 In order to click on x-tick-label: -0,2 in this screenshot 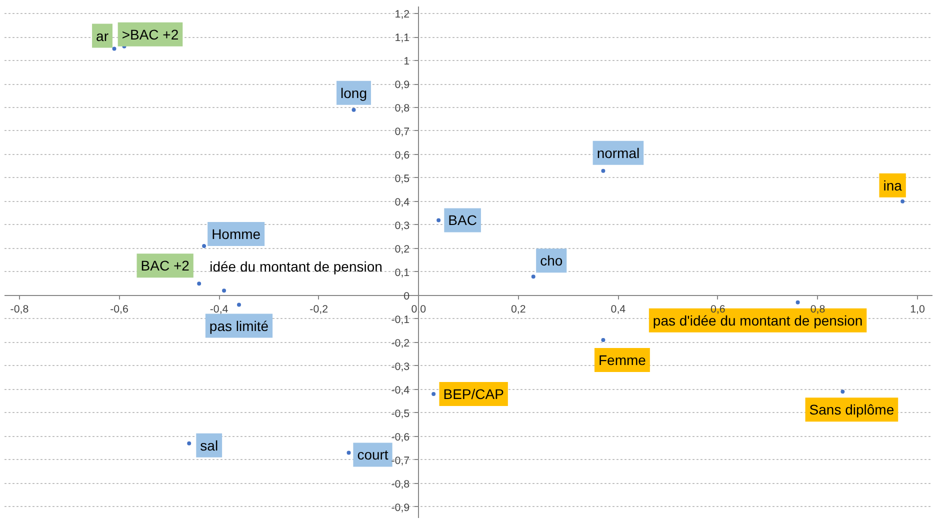, I will do `click(319, 309)`.